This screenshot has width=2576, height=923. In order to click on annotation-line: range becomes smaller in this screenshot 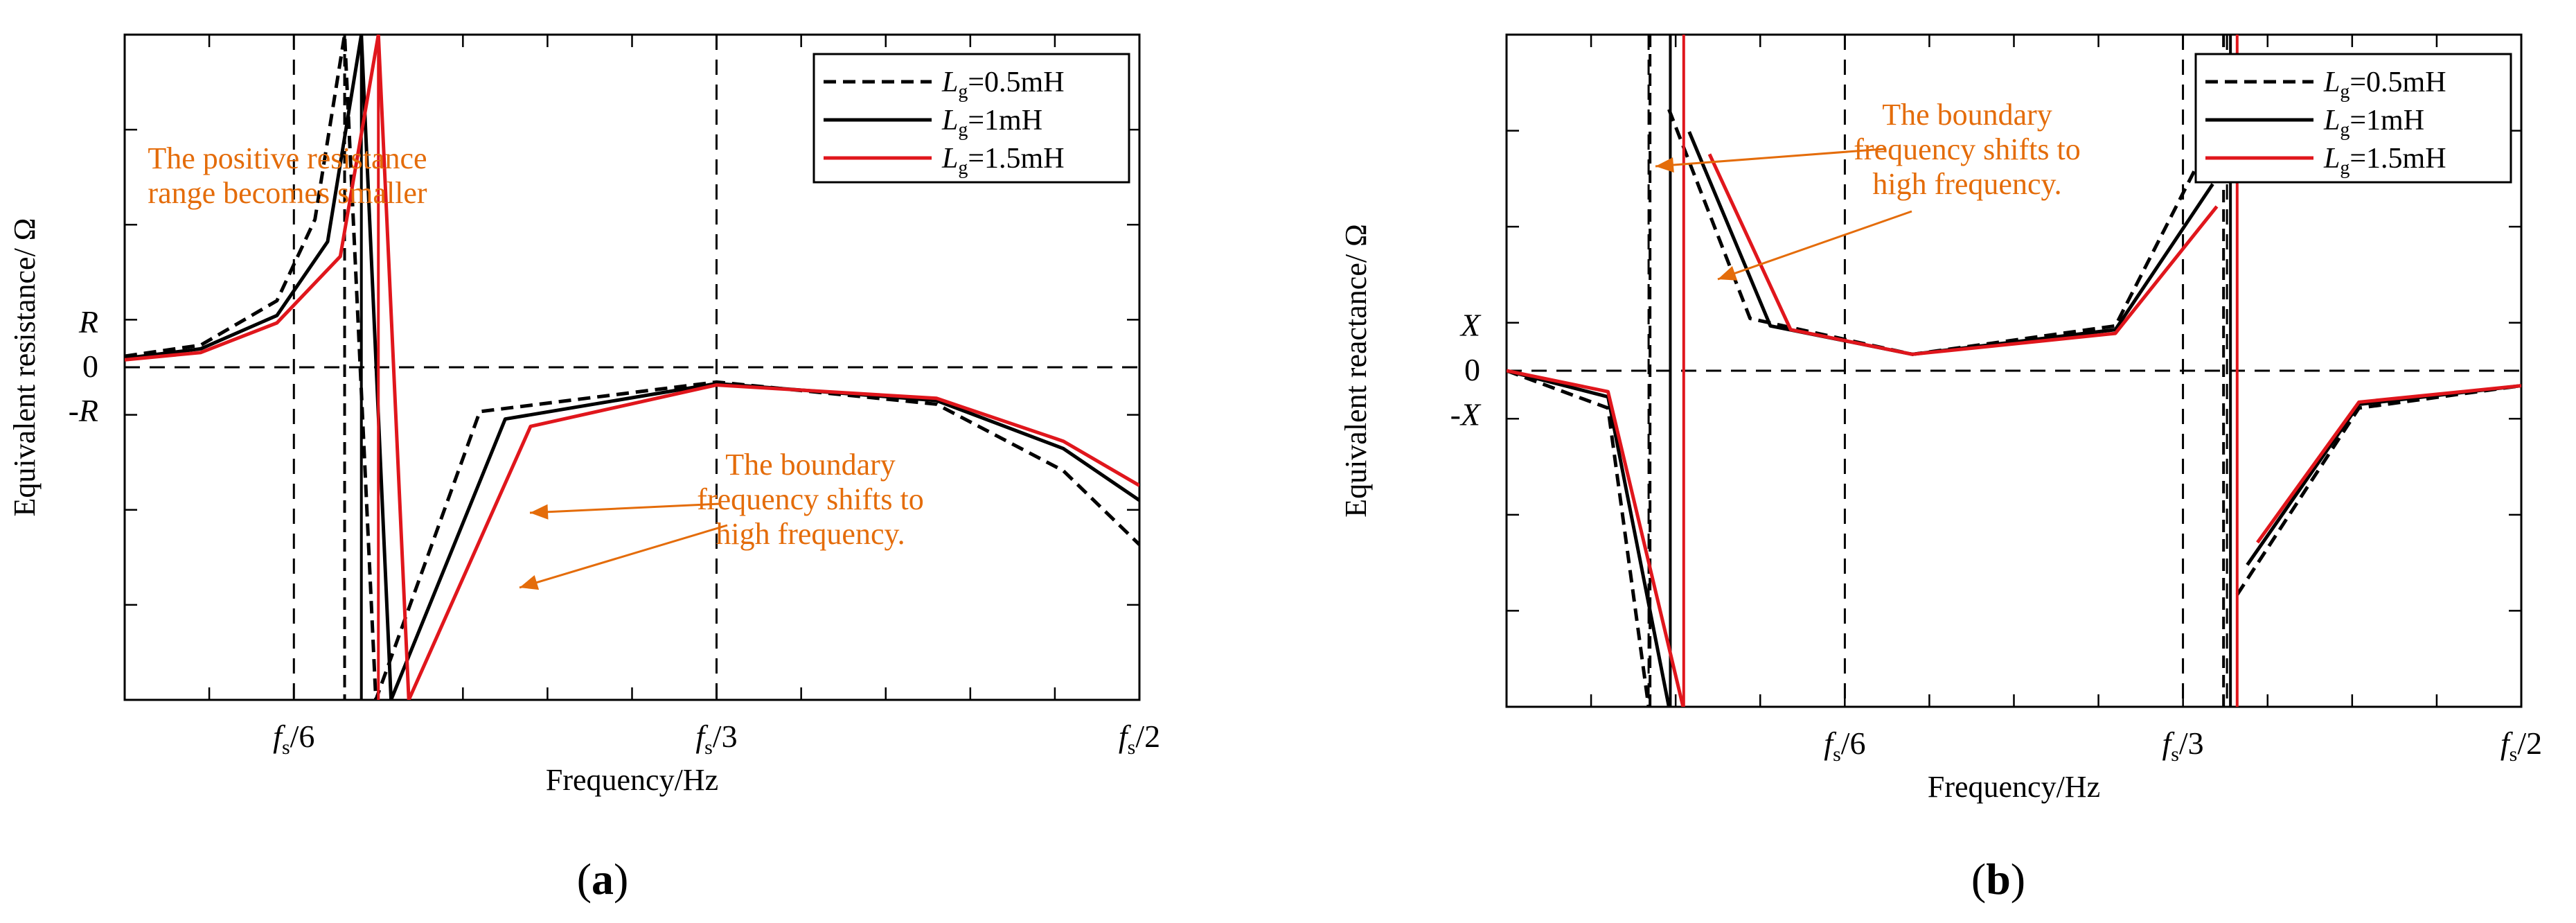, I will do `click(287, 193)`.